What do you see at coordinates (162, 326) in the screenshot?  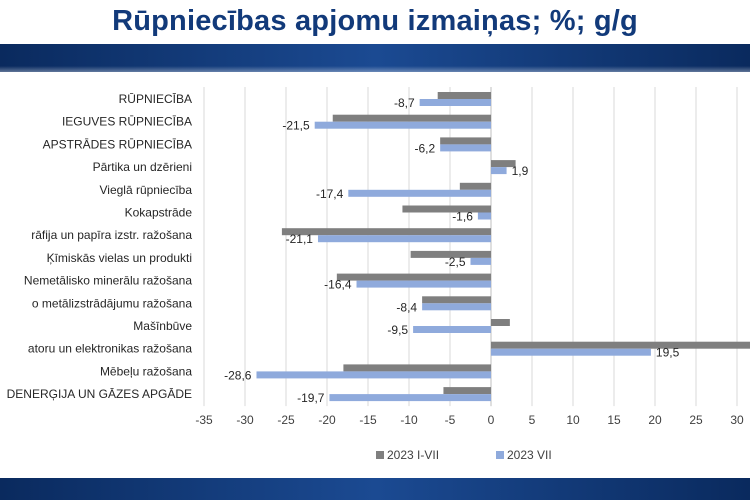 I see `category-label: Mašīnbūve` at bounding box center [162, 326].